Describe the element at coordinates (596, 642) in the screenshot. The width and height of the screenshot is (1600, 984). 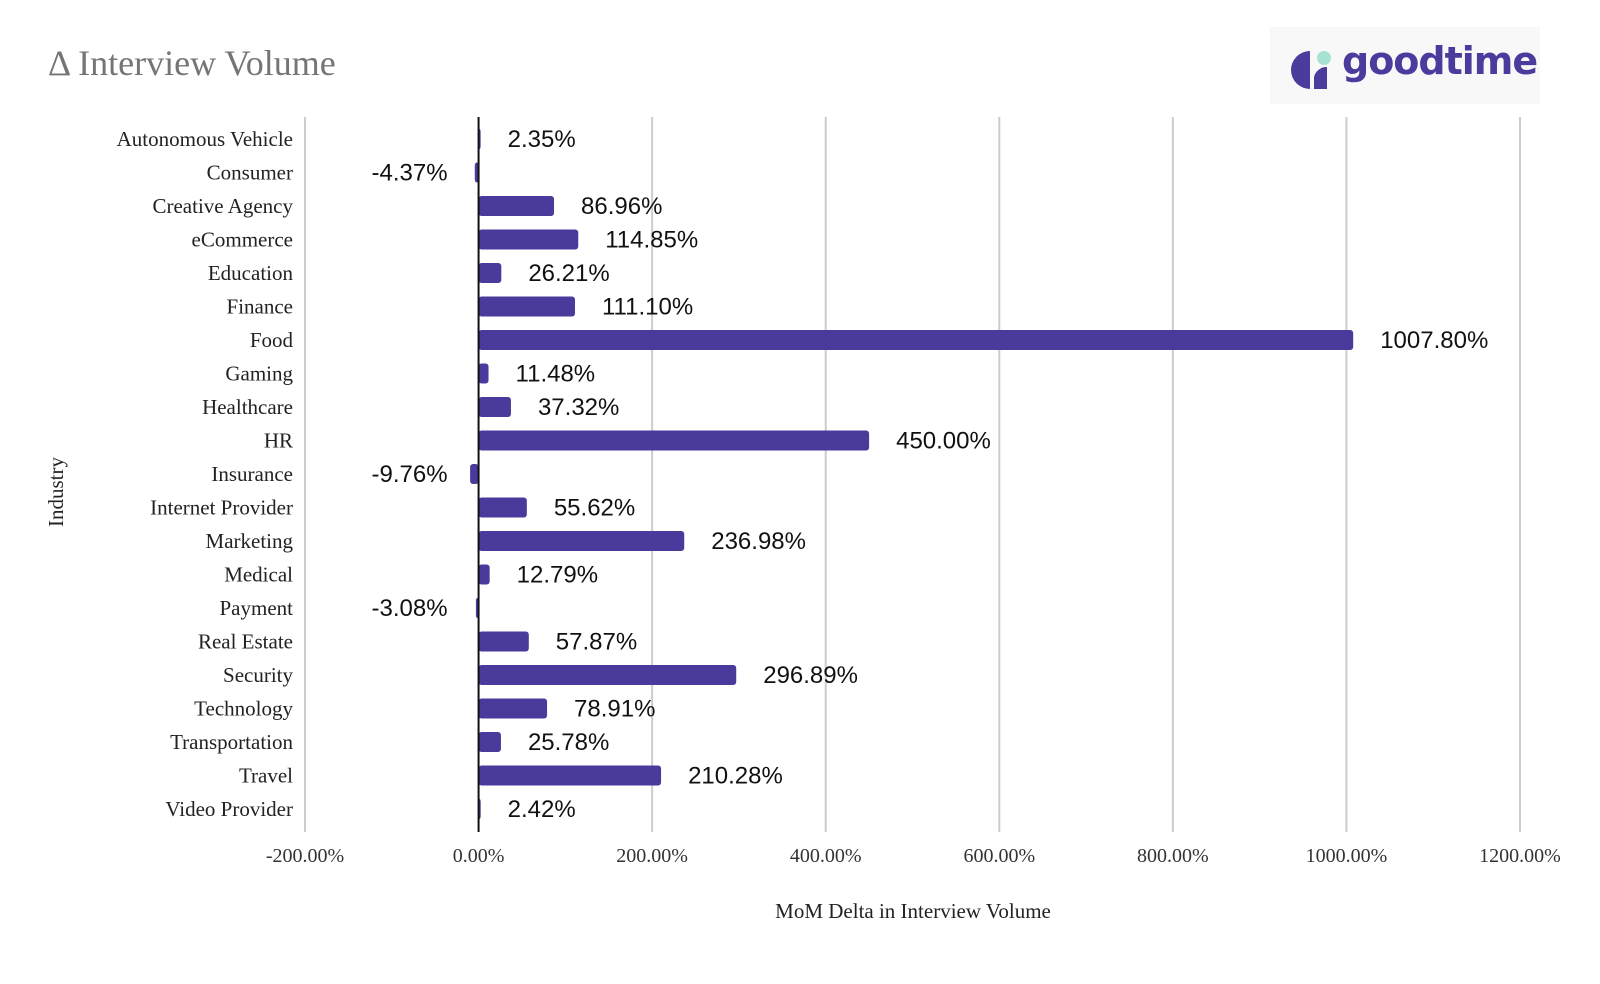
I see `data-label: 57.87%` at that location.